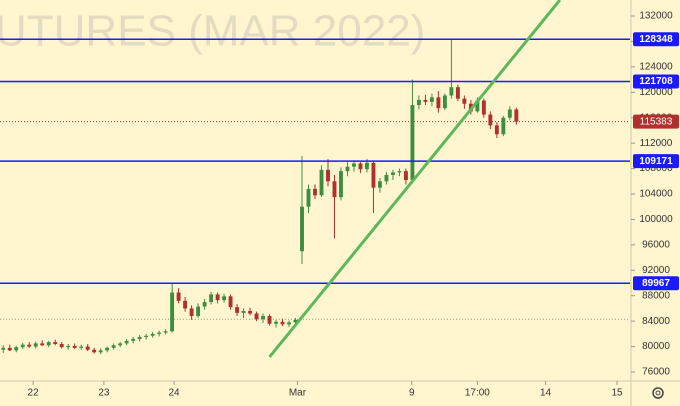 Image resolution: width=680 pixels, height=406 pixels. I want to click on x-tick-label: Mar, so click(298, 393).